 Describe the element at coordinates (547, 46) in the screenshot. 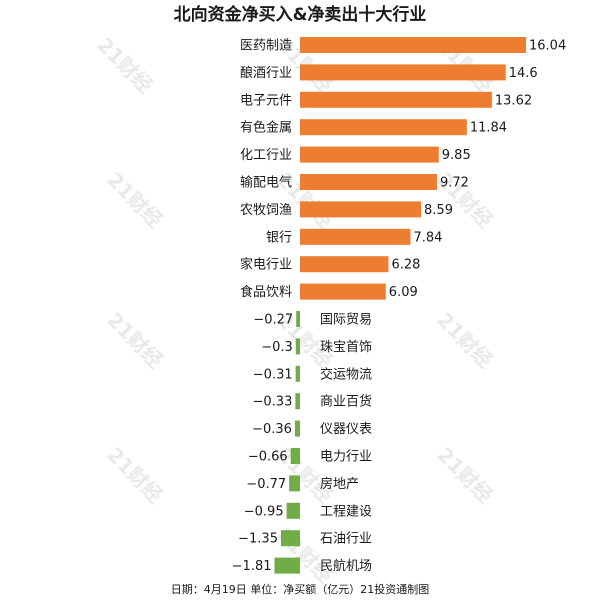

I see `value-label-1: 16.04` at that location.